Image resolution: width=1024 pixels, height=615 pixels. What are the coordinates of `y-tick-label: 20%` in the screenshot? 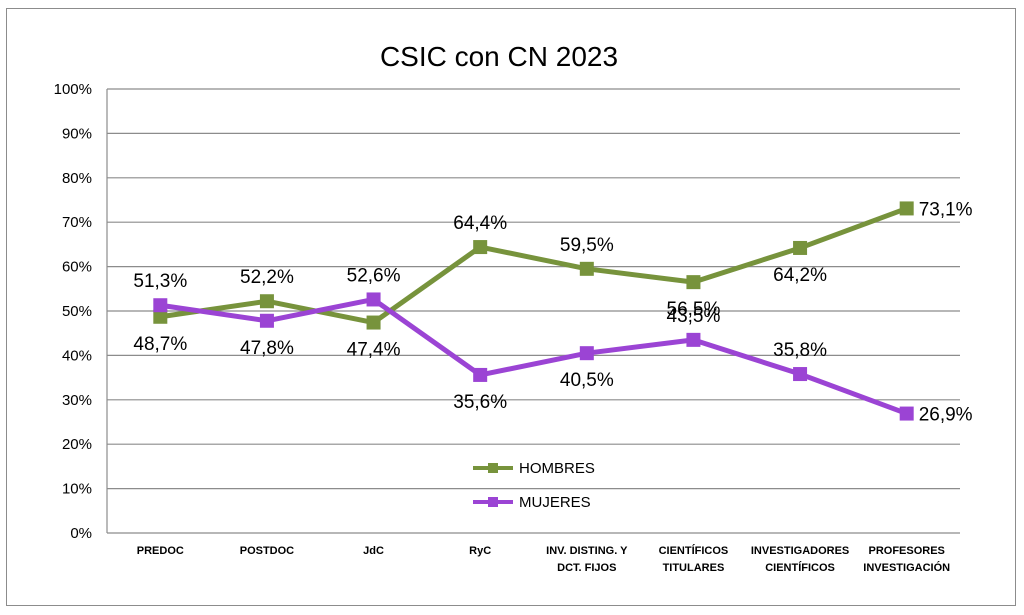 It's located at (77, 444).